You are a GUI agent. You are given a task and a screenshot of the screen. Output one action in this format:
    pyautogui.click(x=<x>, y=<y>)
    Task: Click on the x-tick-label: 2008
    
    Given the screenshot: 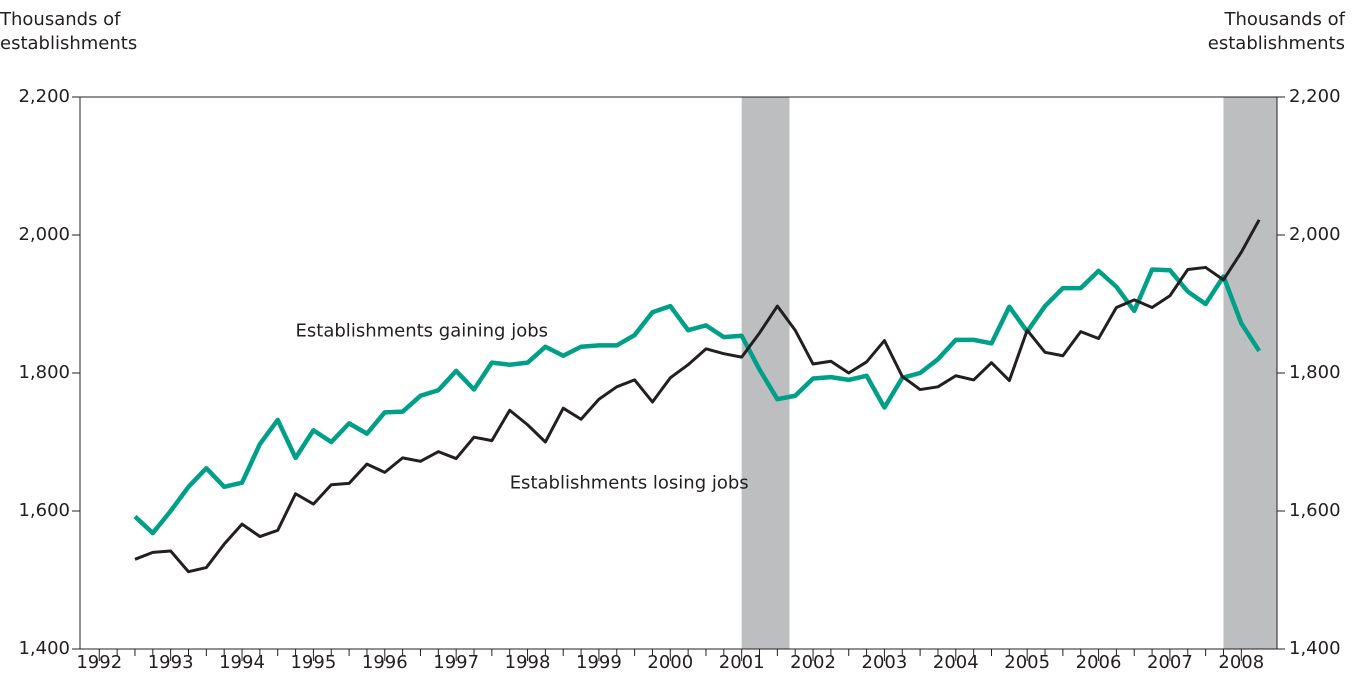 What is the action you would take?
    pyautogui.click(x=1241, y=662)
    